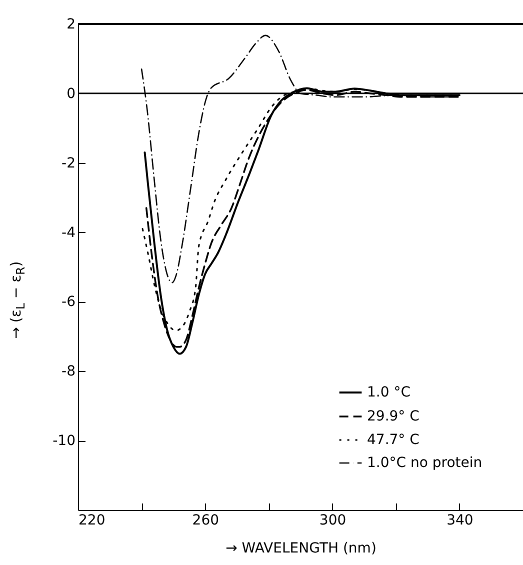  What do you see at coordinates (460, 520) in the screenshot?
I see `x-tick-label: 340` at bounding box center [460, 520].